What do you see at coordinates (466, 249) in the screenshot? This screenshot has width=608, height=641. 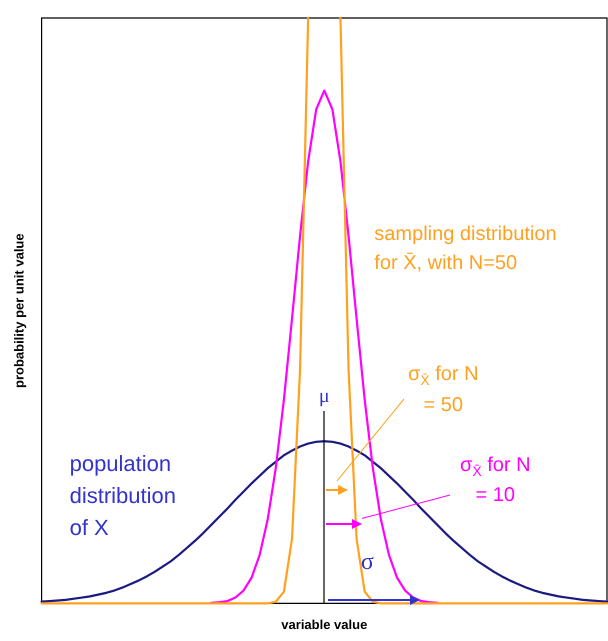 I see `annotation: sampling distribution for X̄, with N=50` at bounding box center [466, 249].